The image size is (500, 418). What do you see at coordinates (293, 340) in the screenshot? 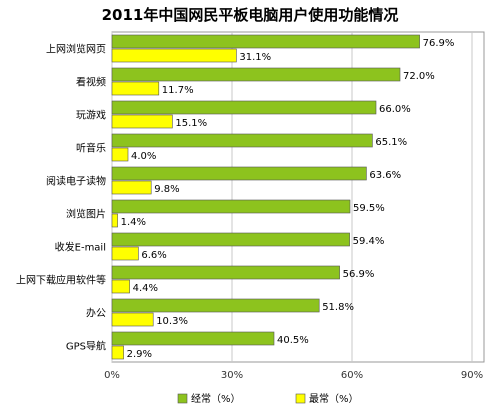
I see `data-label: 40.5%` at bounding box center [293, 340].